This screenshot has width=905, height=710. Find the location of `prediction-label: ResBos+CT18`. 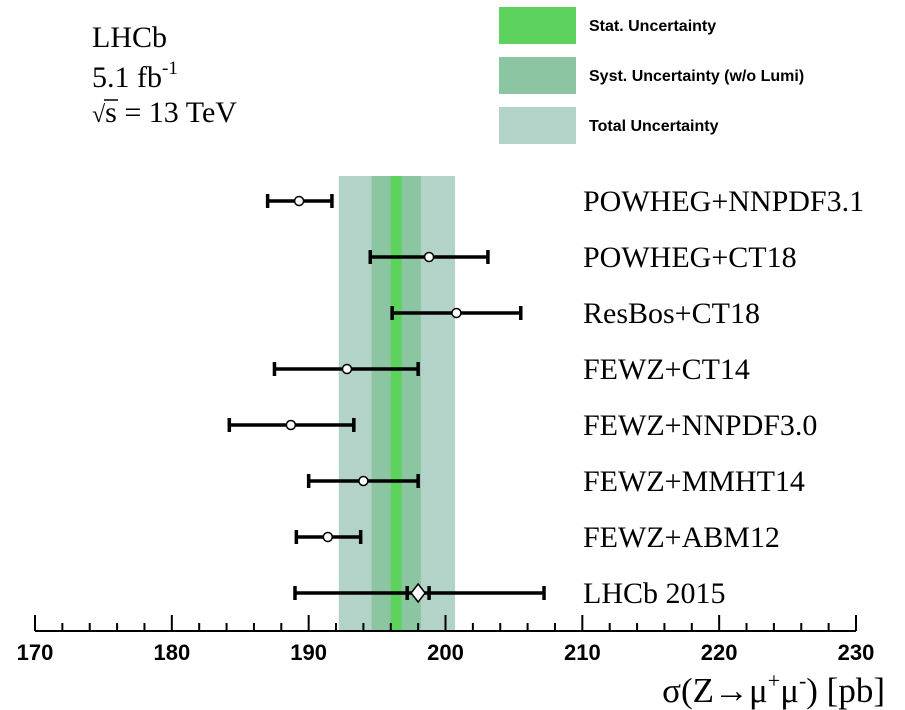

prediction-label: ResBos+CT18 is located at coordinates (671, 313).